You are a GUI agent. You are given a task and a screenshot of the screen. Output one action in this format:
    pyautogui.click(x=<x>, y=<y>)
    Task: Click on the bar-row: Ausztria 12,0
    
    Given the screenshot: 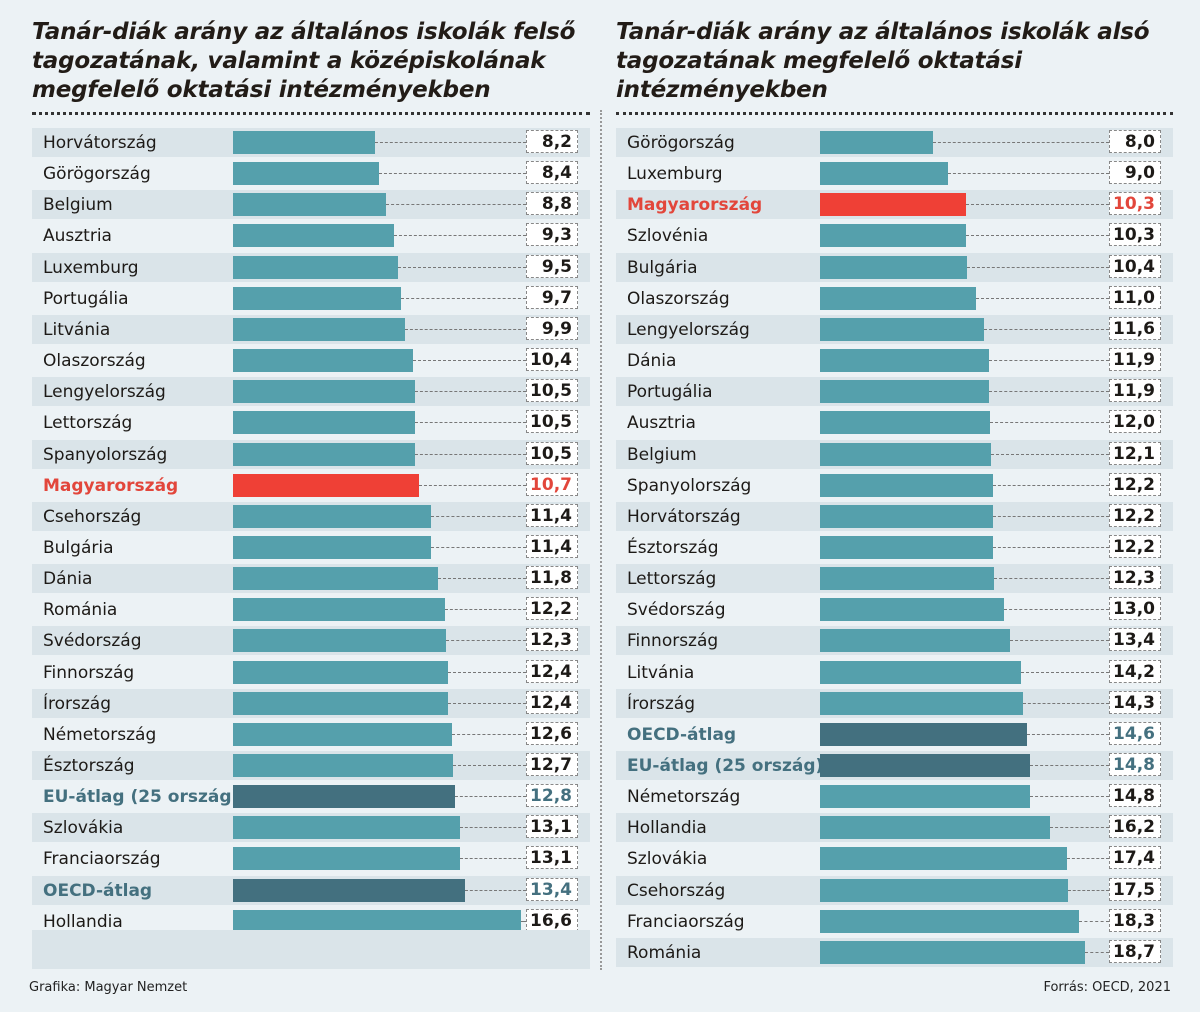 What is the action you would take?
    pyautogui.click(x=894, y=422)
    